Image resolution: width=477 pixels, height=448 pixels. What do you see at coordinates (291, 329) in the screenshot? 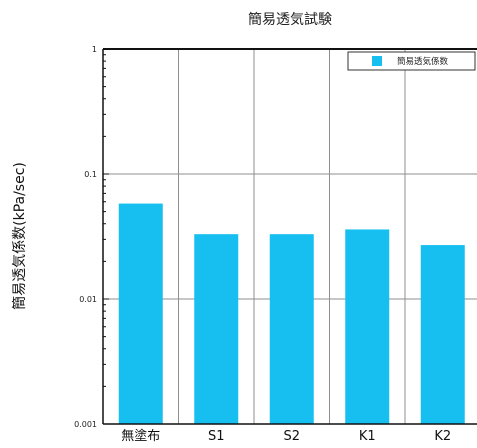
I see `bar-S2` at bounding box center [291, 329].